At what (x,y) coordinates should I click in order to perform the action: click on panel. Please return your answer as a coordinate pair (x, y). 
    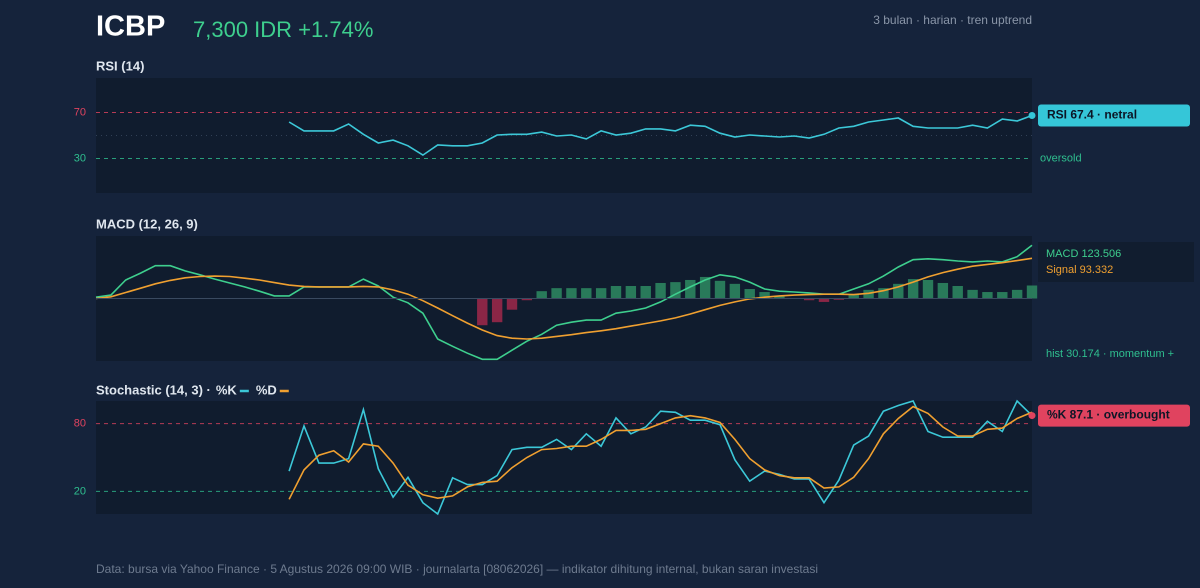
    Looking at the image, I should click on (564, 457).